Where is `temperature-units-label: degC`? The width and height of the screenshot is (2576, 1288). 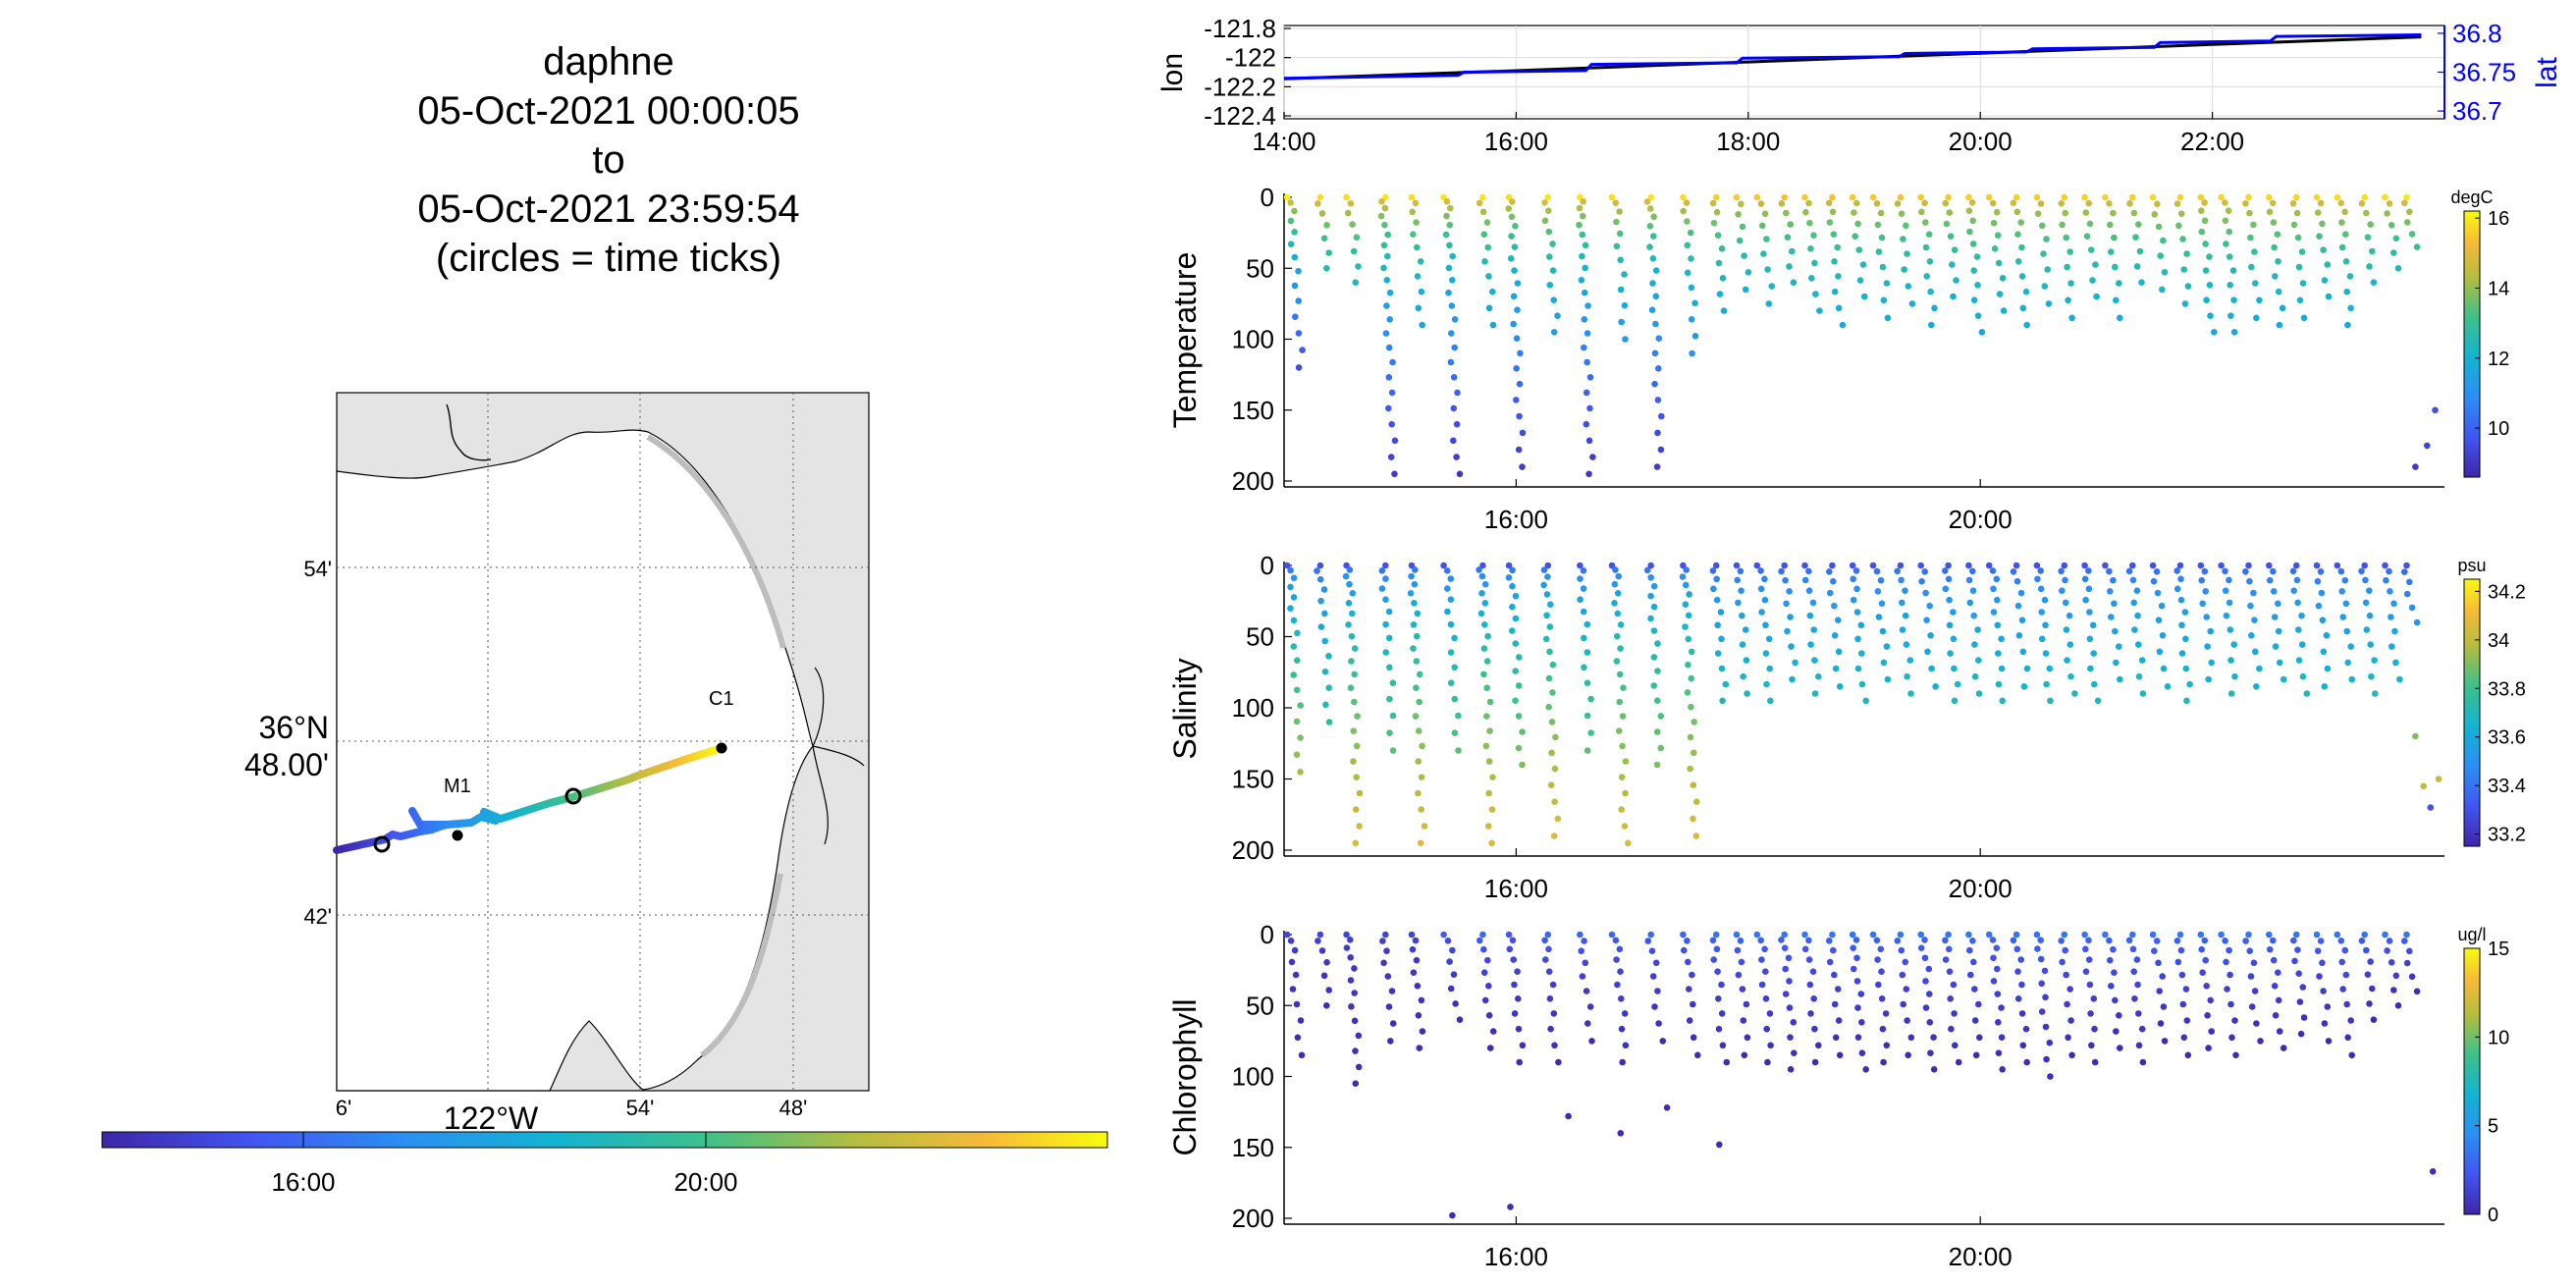 temperature-units-label: degC is located at coordinates (2471, 197).